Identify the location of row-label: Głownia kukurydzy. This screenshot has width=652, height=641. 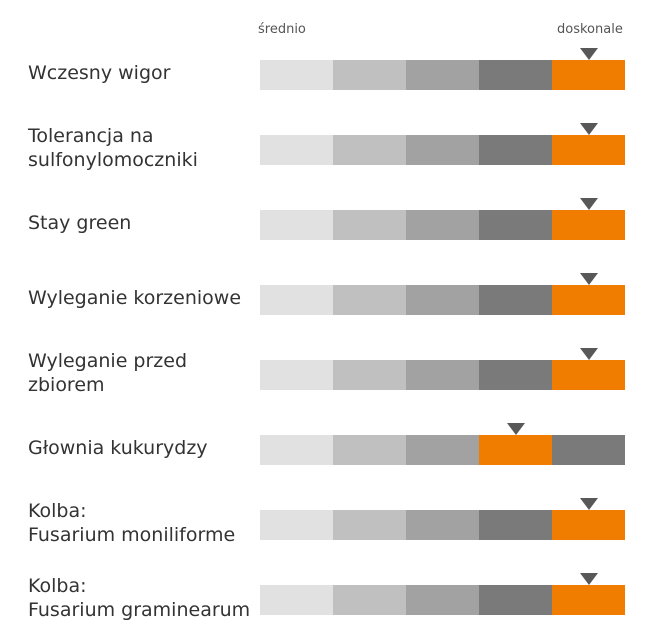
(118, 448).